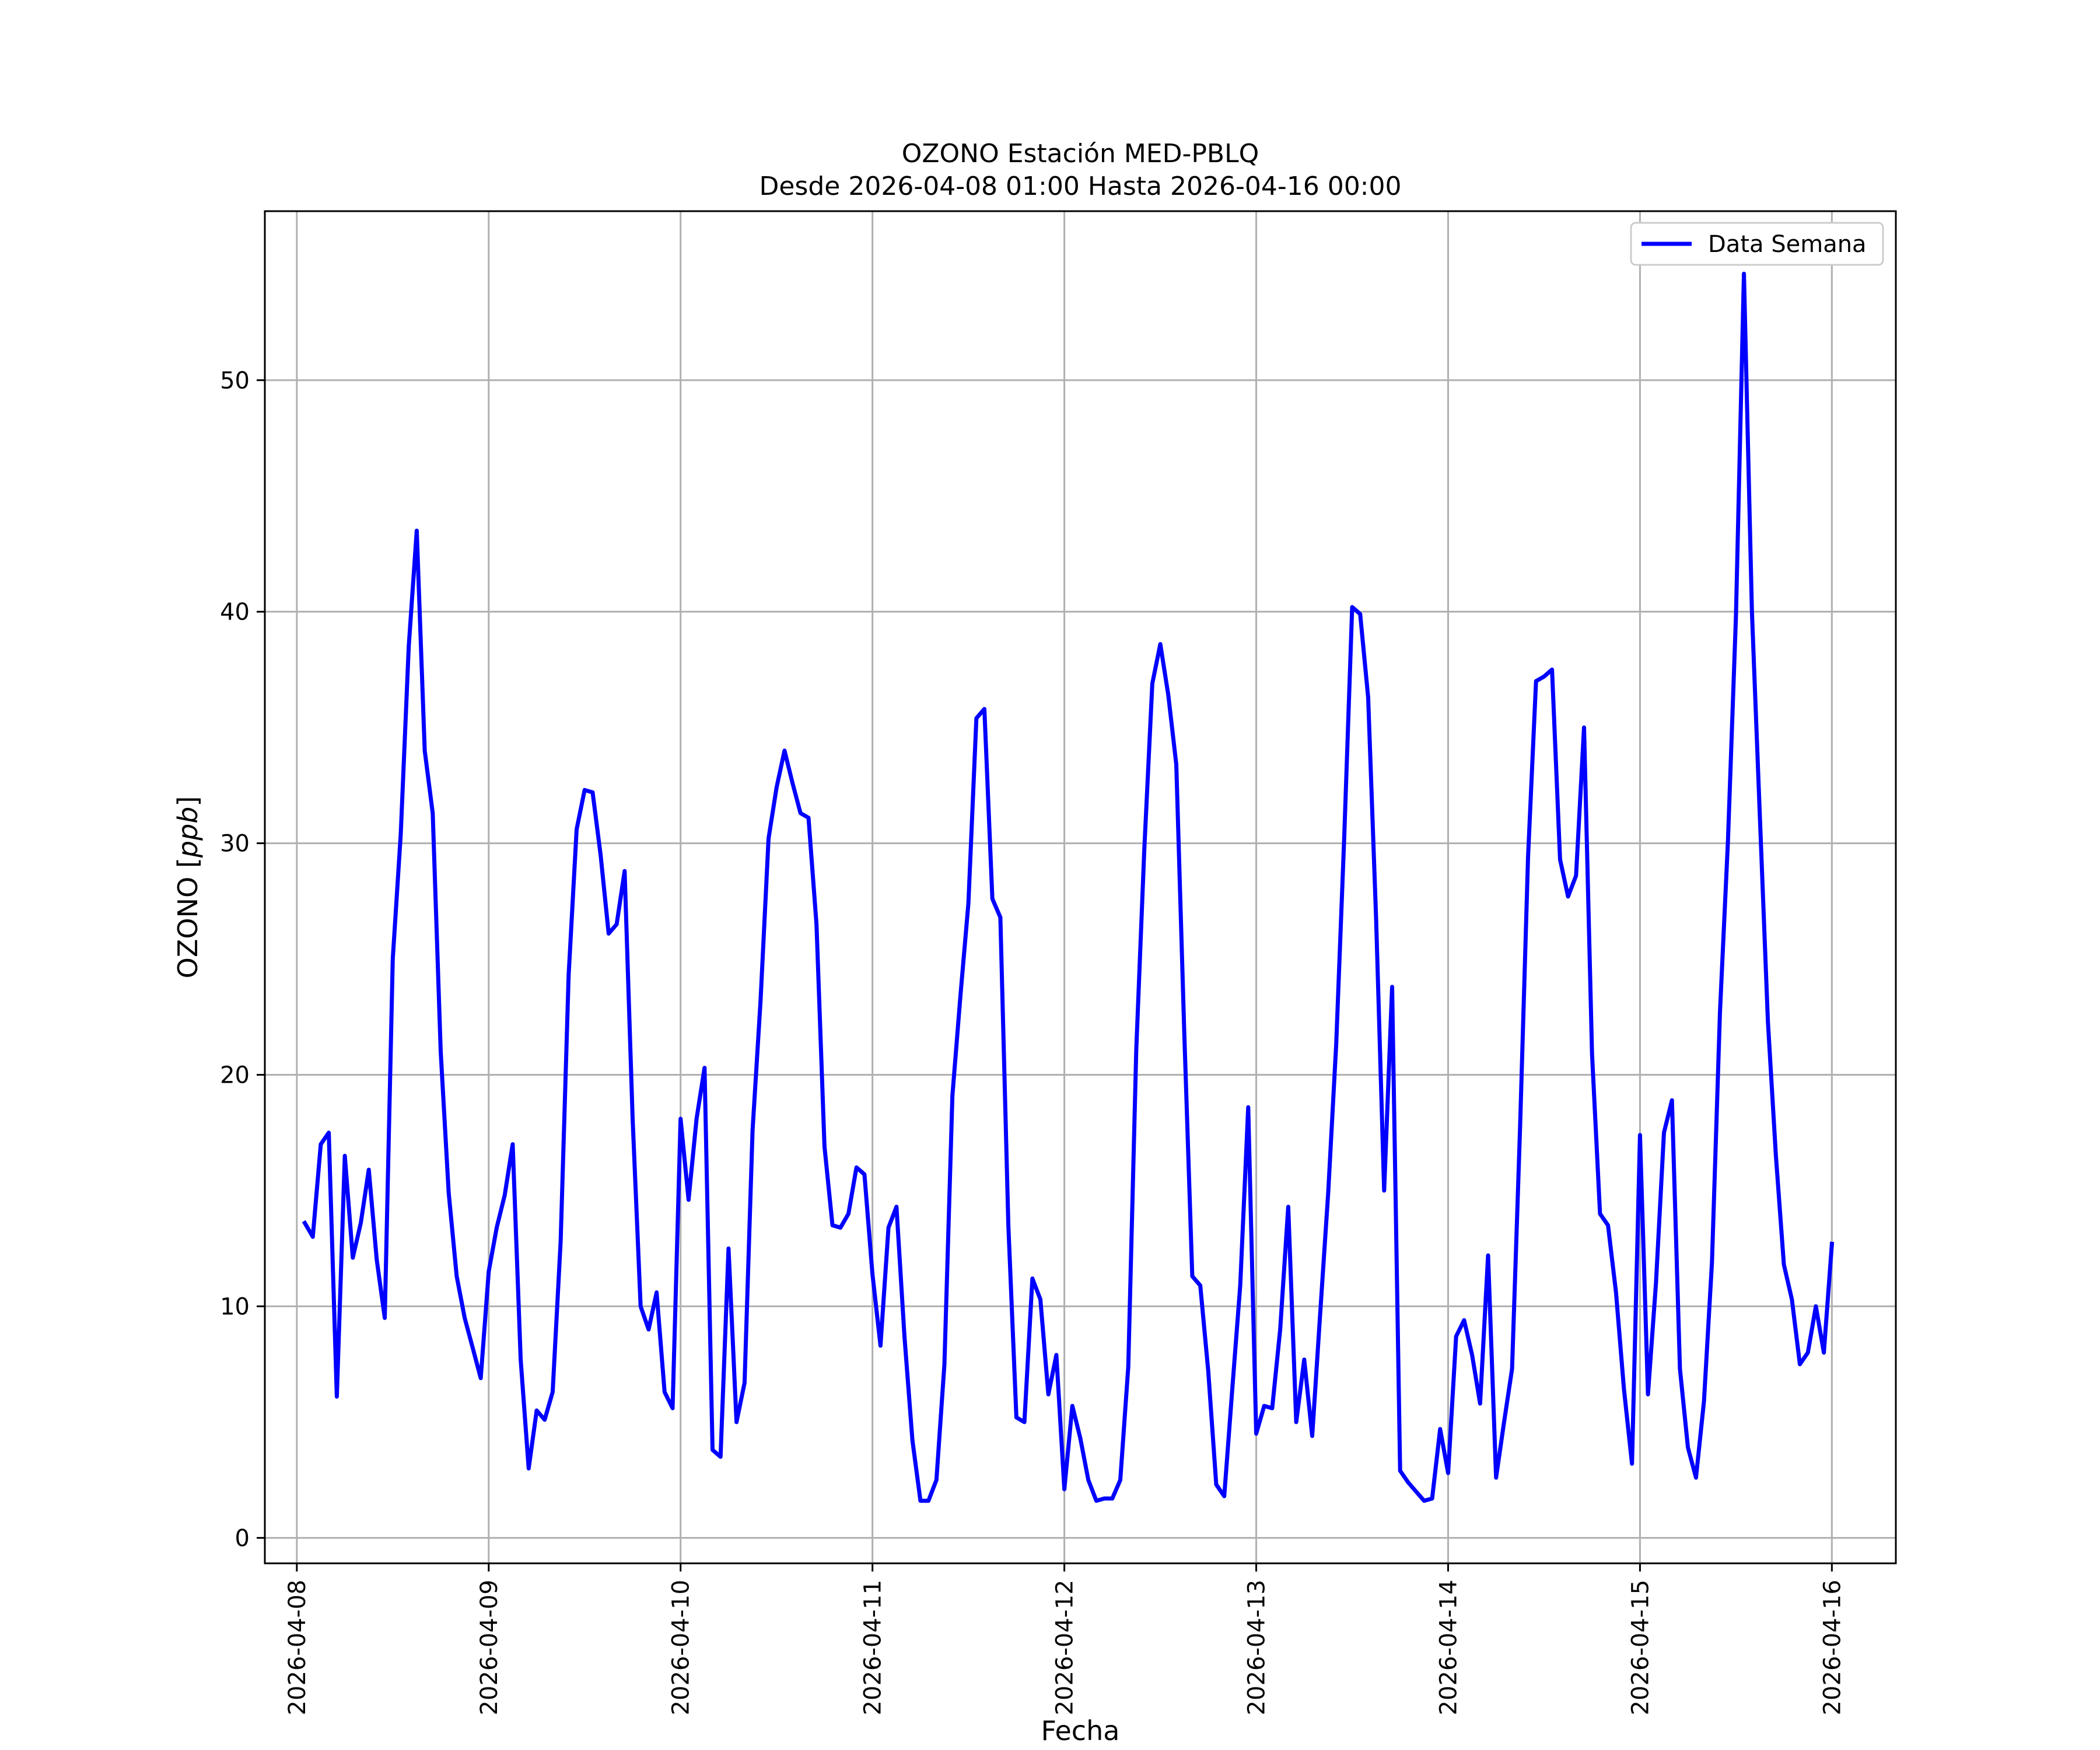 This screenshot has height=1750, width=2100. Describe the element at coordinates (188, 833) in the screenshot. I see `y-axis-label-unit: ppb` at that location.